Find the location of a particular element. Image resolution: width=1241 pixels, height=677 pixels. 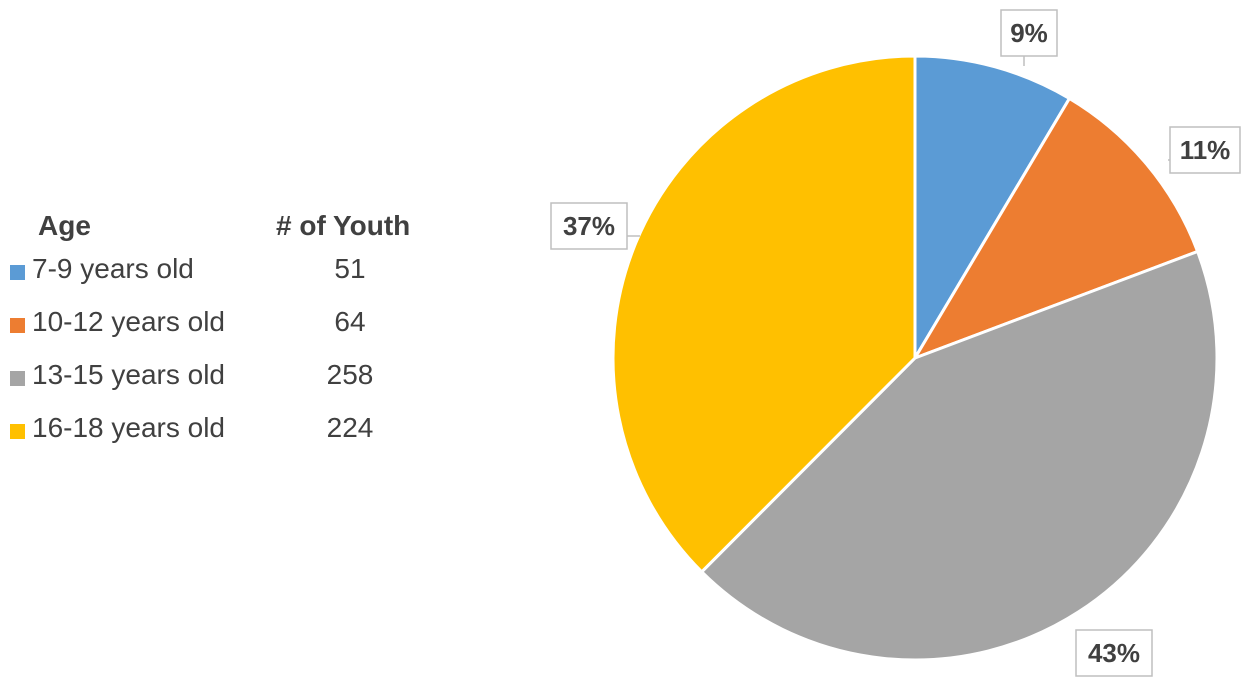

legend-count-7-9: 51 is located at coordinates (350, 268).